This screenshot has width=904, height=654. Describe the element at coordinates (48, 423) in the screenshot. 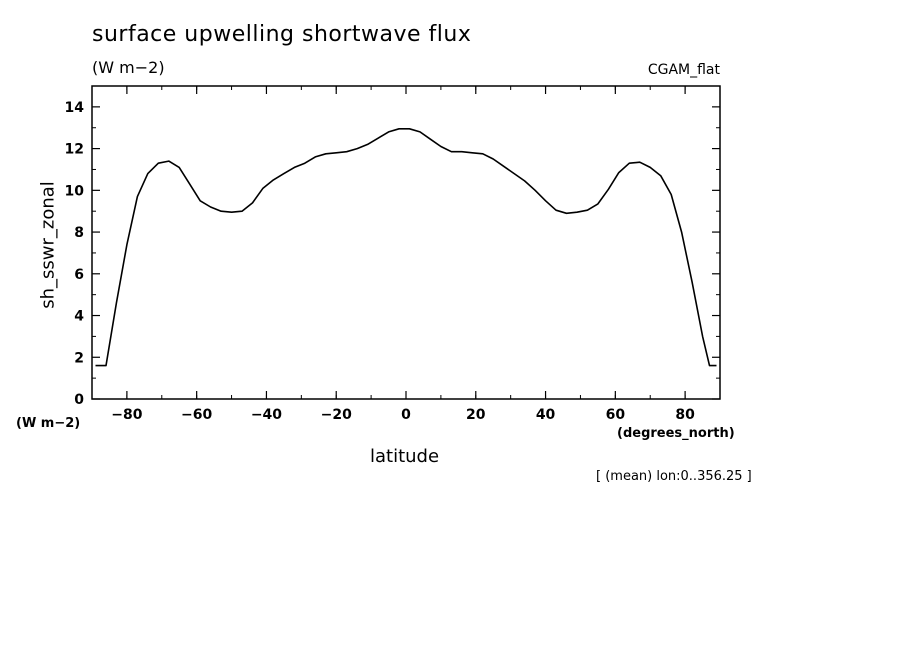

I see `units-label-left: (W m−2)` at that location.